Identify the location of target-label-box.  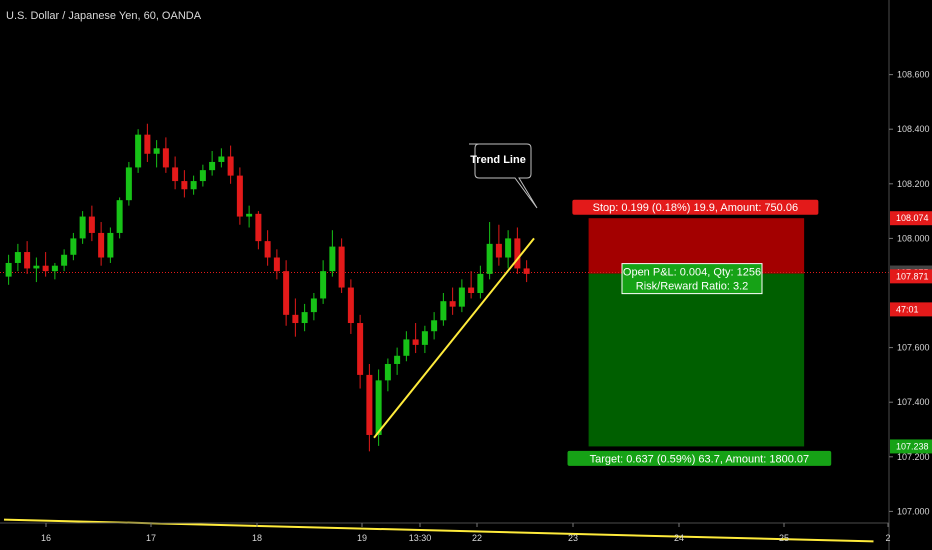
(699, 458).